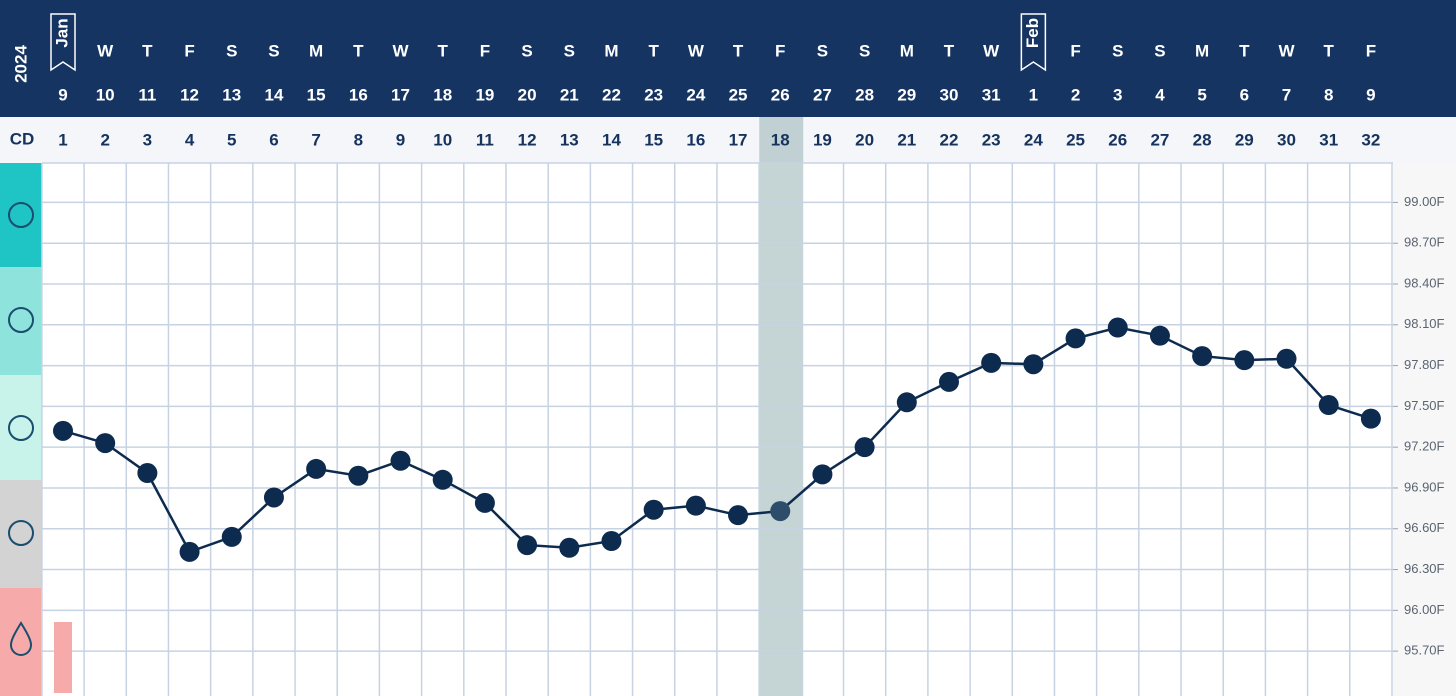 This screenshot has height=696, width=1456. What do you see at coordinates (1370, 139) in the screenshot?
I see `cycle-day: 32` at bounding box center [1370, 139].